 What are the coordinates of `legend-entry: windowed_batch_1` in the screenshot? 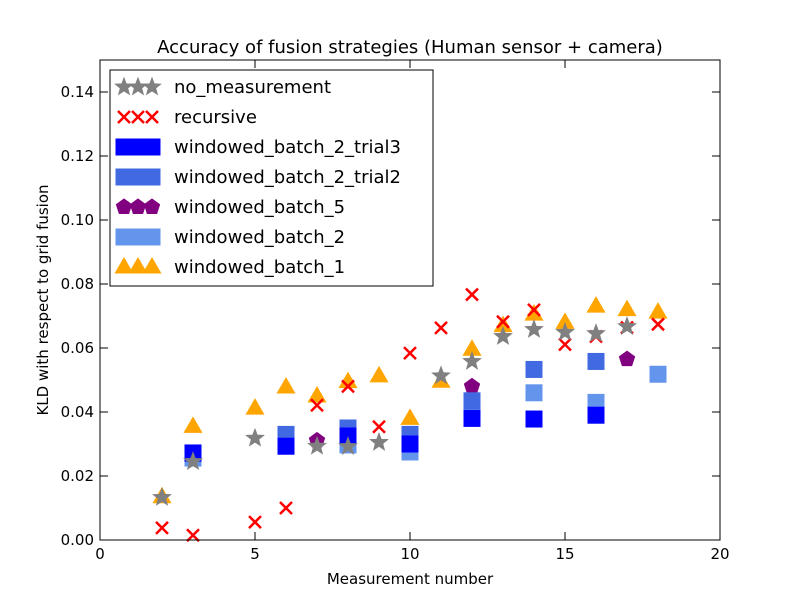 It's located at (229, 267).